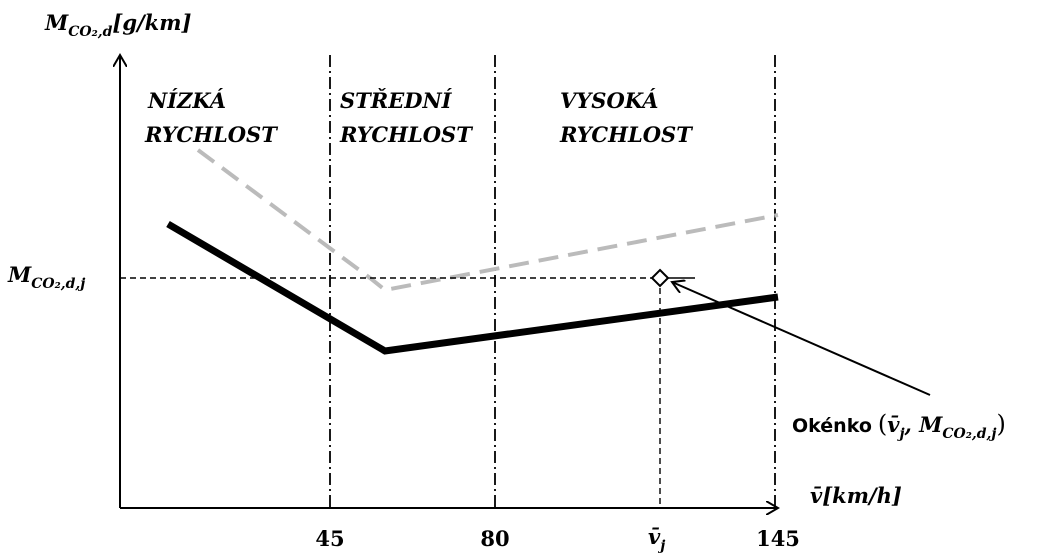  I want to click on y-marker-label: MCO₂,d,j, so click(46, 277).